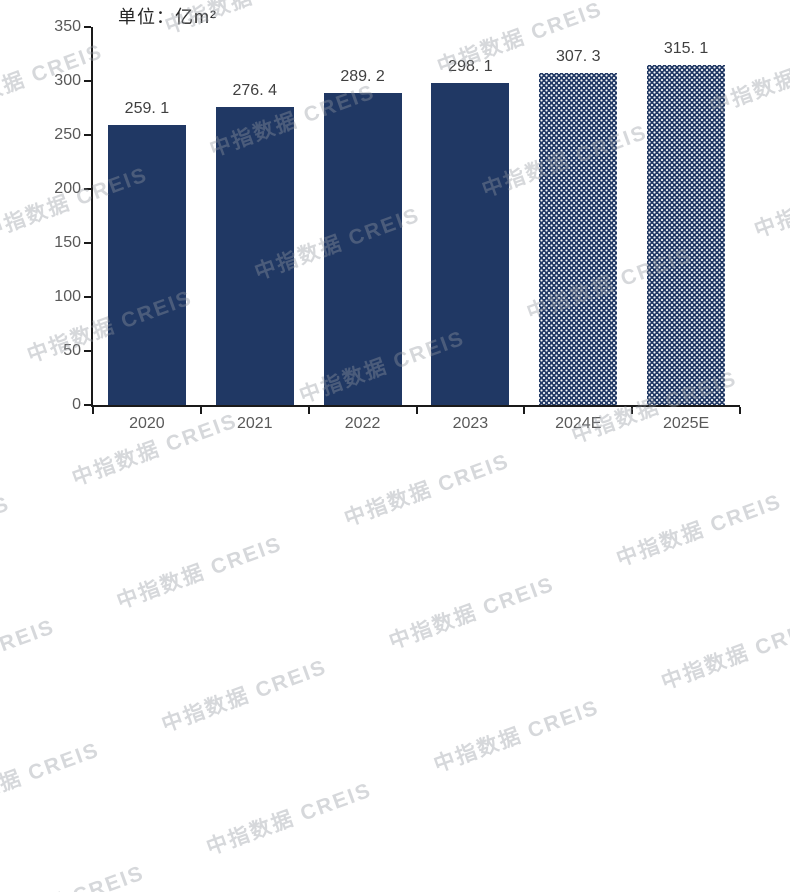 Image resolution: width=790 pixels, height=892 pixels. Describe the element at coordinates (362, 423) in the screenshot. I see `x-axis-label-2022: 2022` at that location.